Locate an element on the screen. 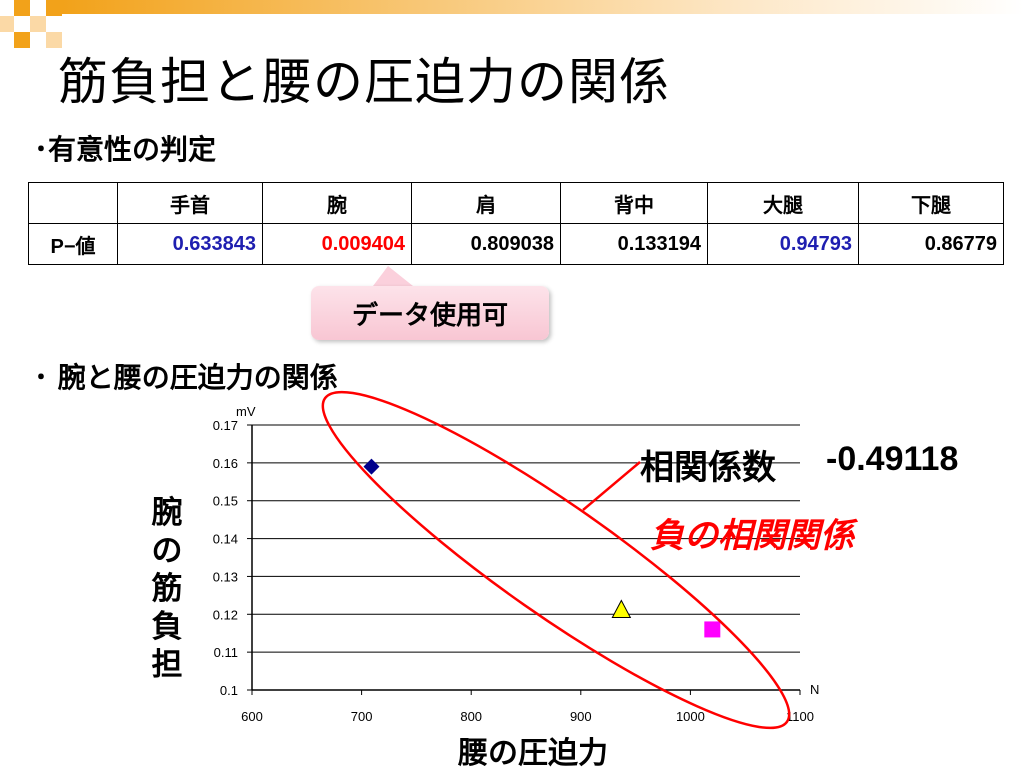  x-tick-label: 700 is located at coordinates (362, 716).